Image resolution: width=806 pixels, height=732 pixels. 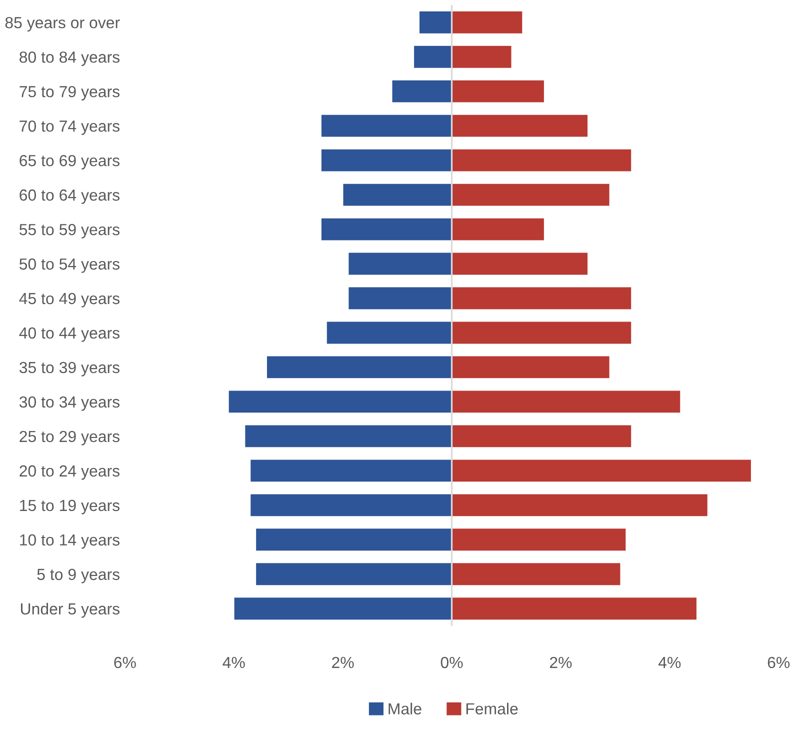 I want to click on y-tick-label: 30 to 34 years, so click(x=69, y=403).